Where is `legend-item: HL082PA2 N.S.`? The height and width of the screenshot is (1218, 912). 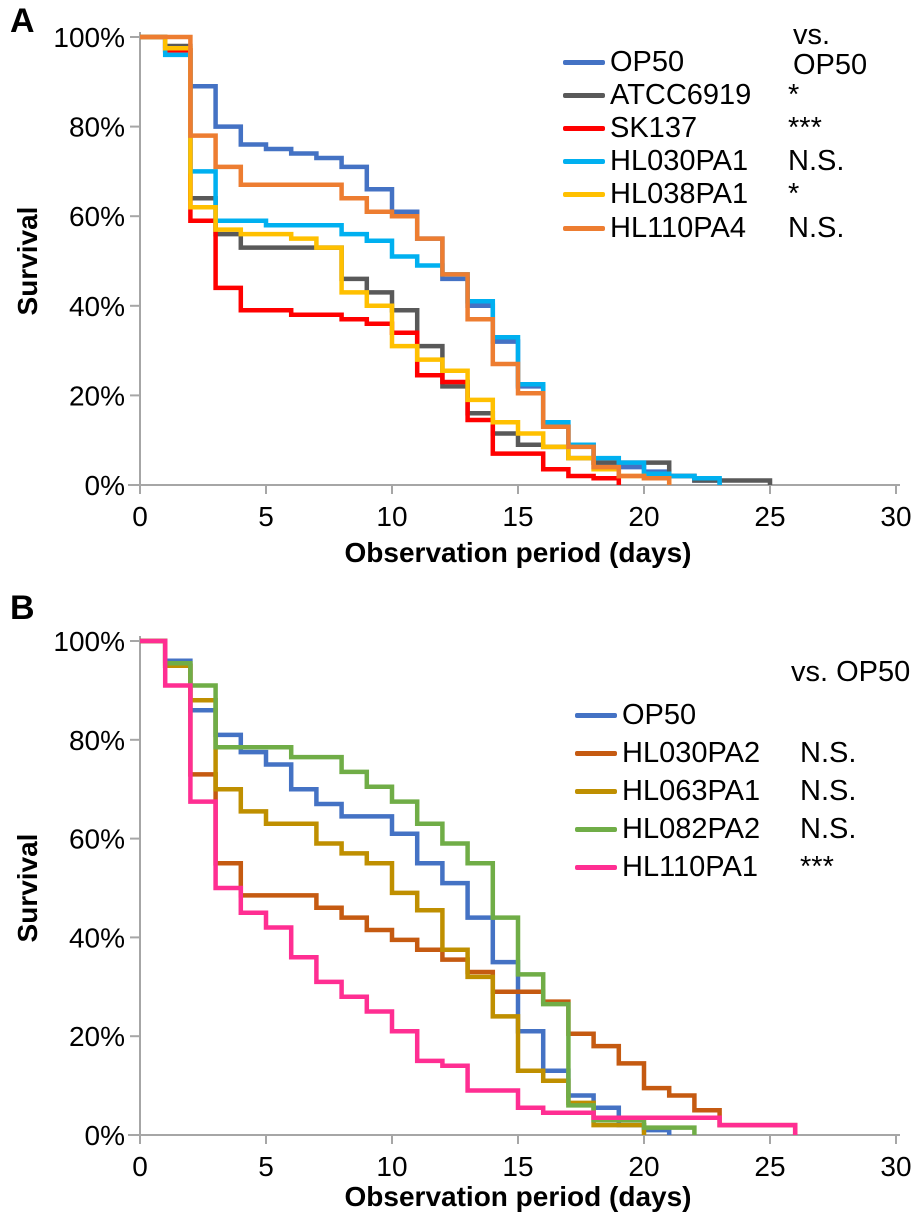 legend-item: HL082PA2 N.S. is located at coordinates (715, 829).